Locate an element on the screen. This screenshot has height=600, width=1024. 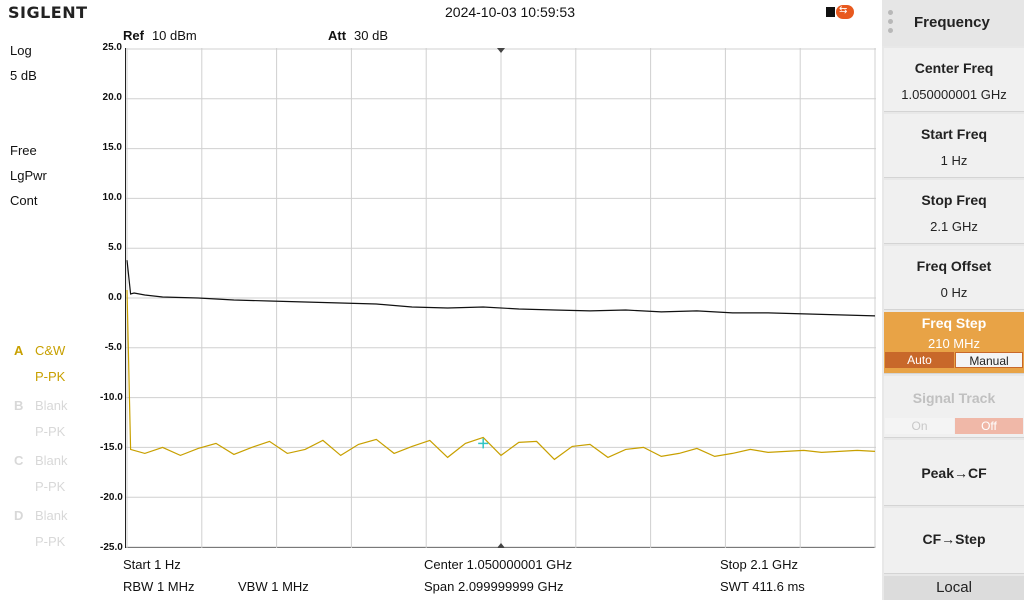
datetime: 2024-10-03 10:59:53 is located at coordinates (510, 12).